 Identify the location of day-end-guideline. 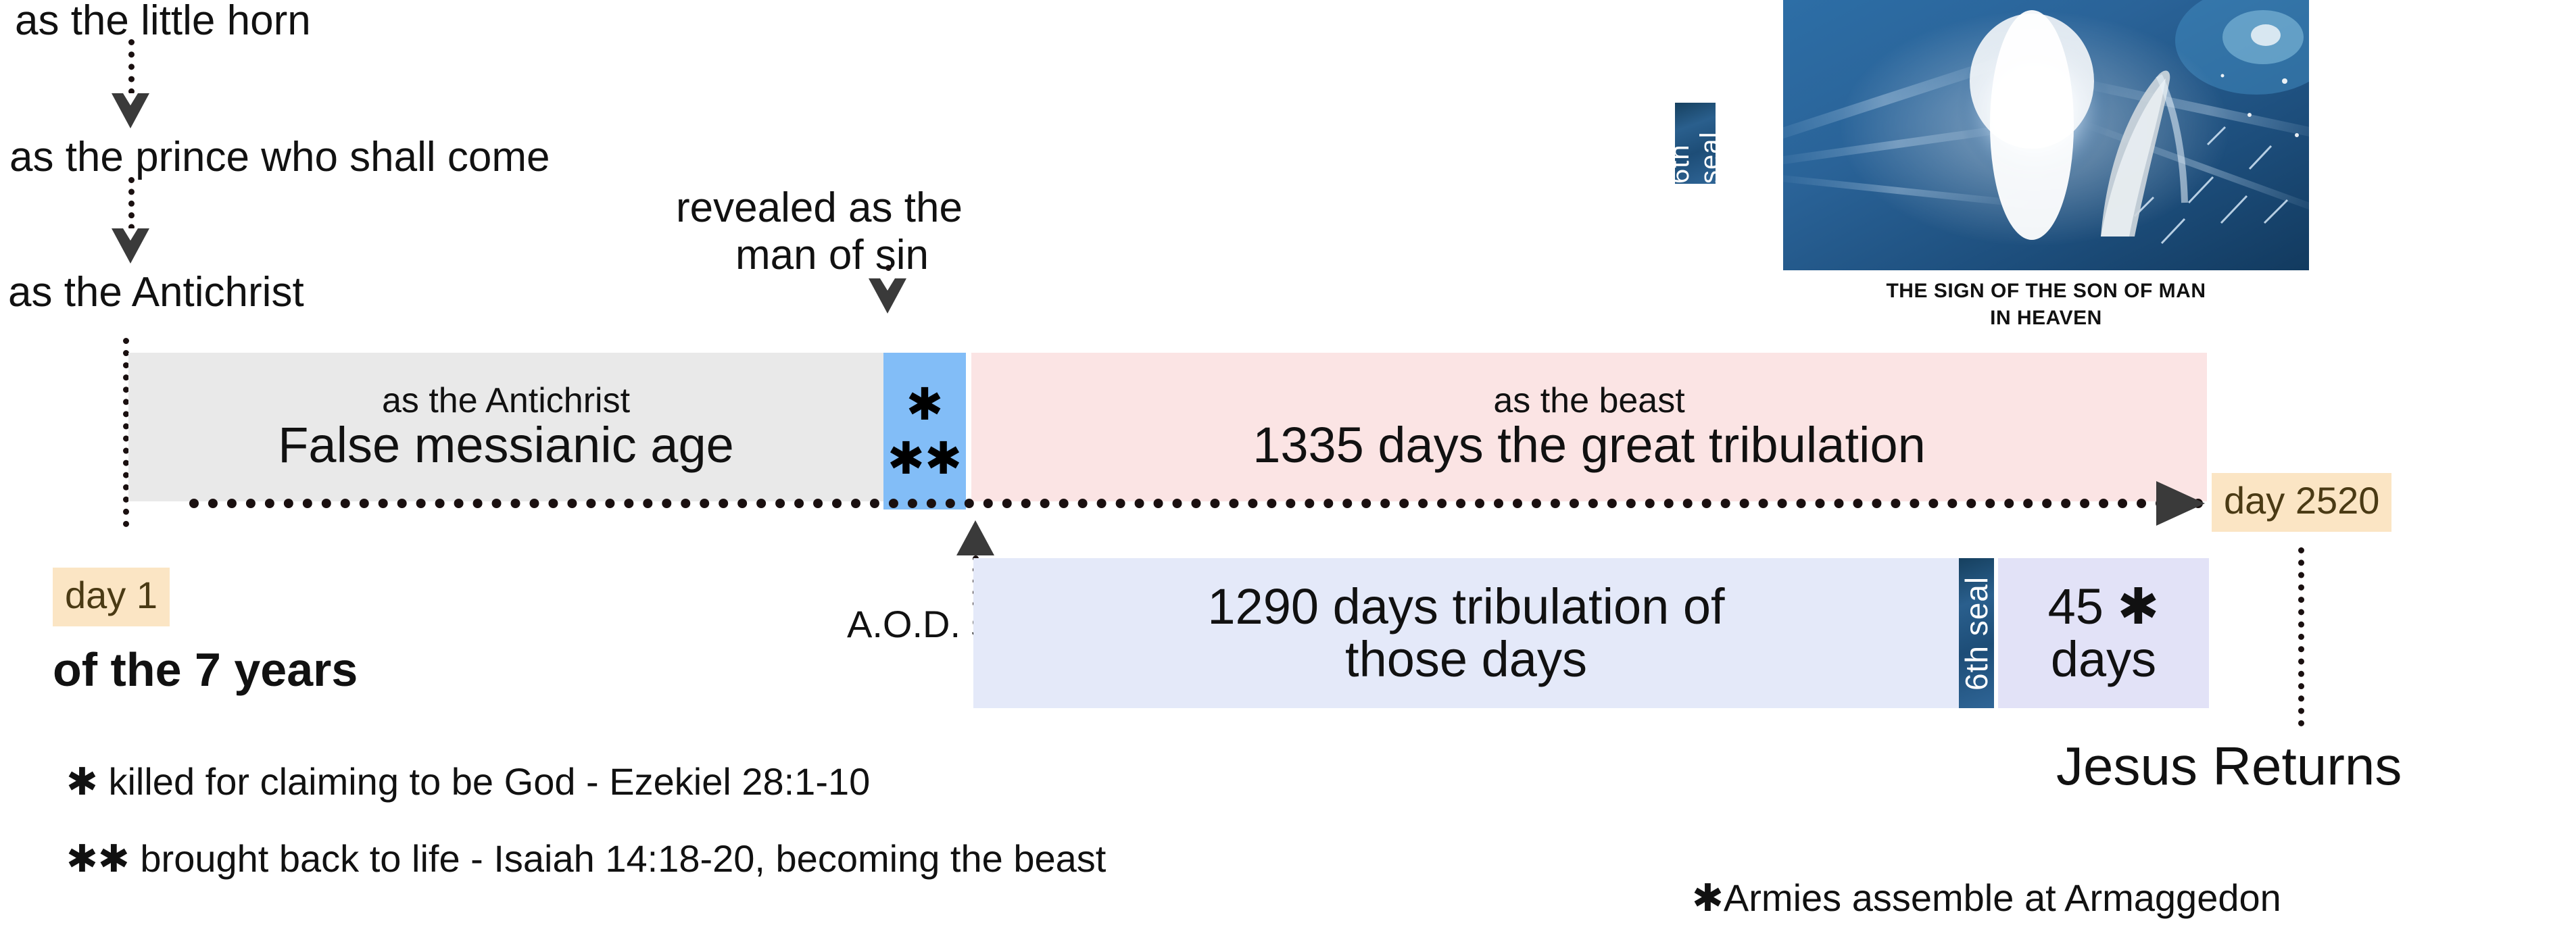
(2301, 636).